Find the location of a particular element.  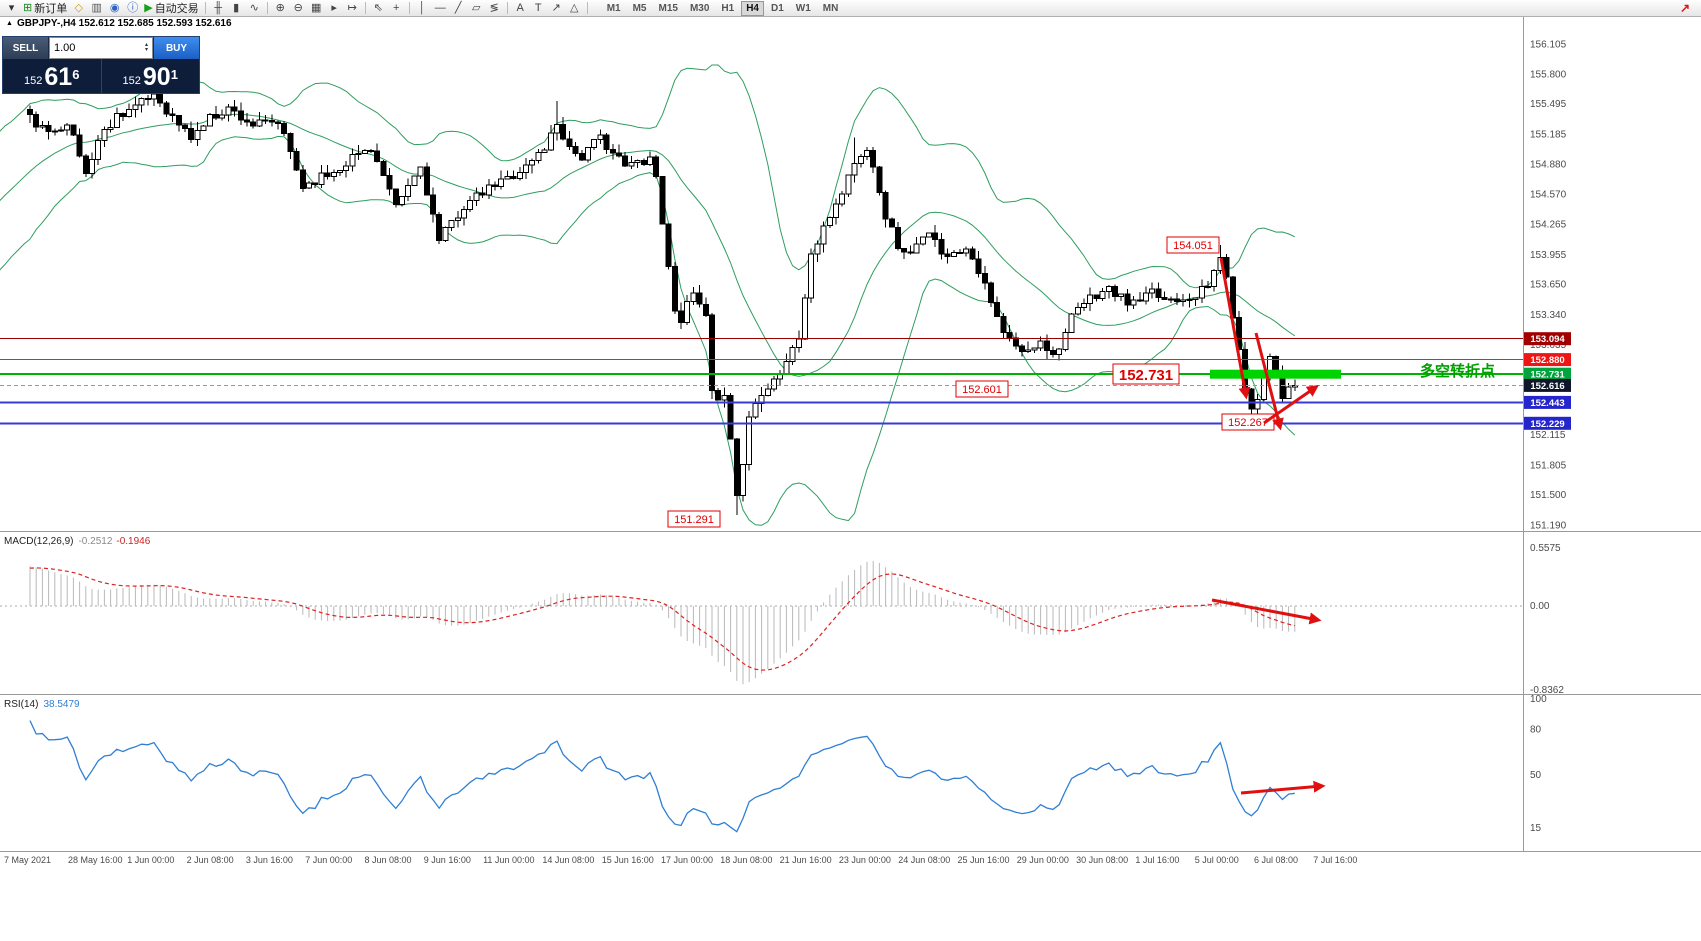

collapse-toggle: ▾ is located at coordinates (11, 8).